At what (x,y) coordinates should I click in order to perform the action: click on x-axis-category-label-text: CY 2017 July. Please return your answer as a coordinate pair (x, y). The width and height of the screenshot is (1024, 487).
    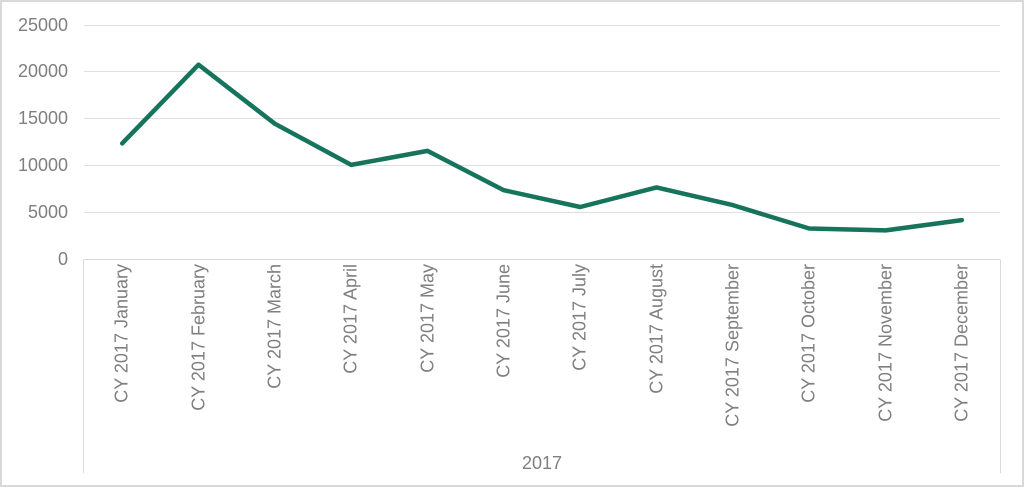
    Looking at the image, I should click on (579, 317).